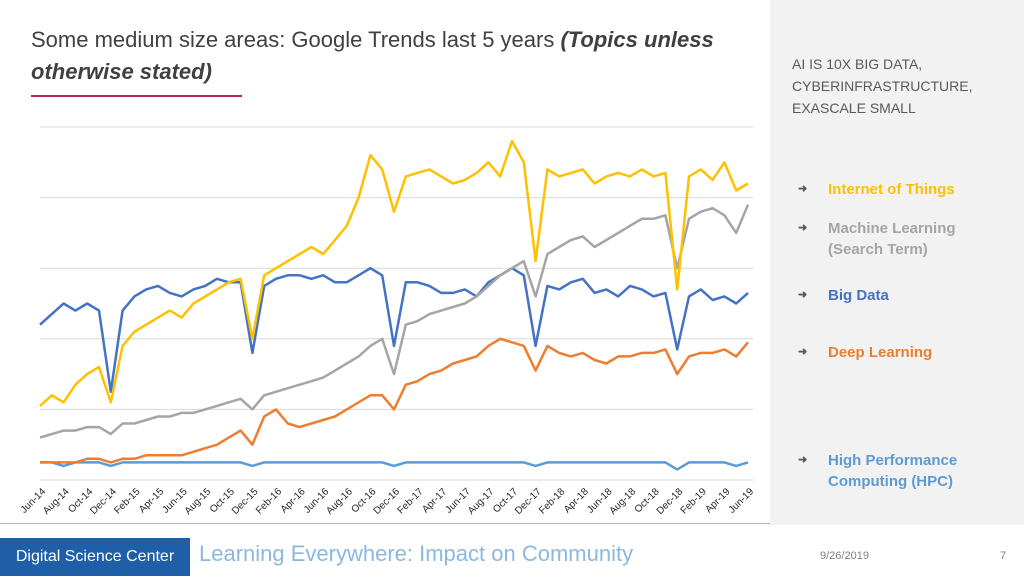 The width and height of the screenshot is (1024, 576). What do you see at coordinates (385, 523) in the screenshot?
I see `footer-rule` at bounding box center [385, 523].